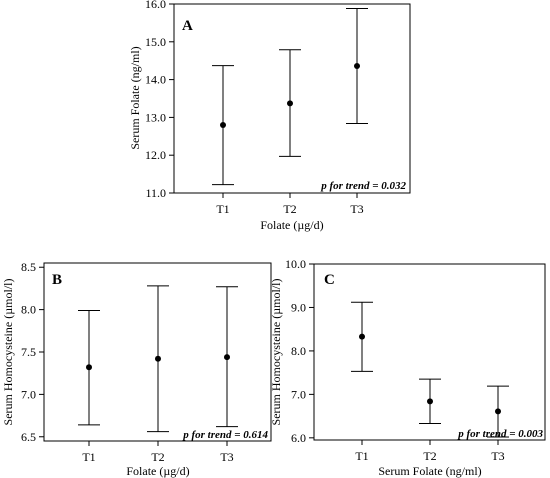  Describe the element at coordinates (157, 457) in the screenshot. I see `panel-b-x-tick-label: T2` at that location.